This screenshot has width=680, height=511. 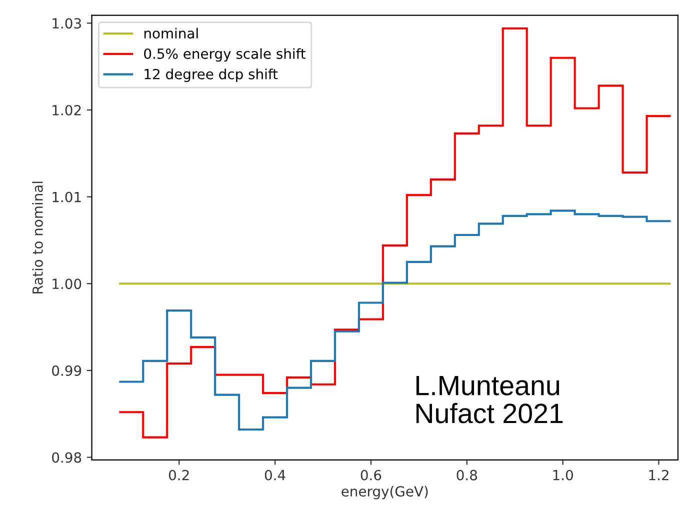 What do you see at coordinates (371, 475) in the screenshot?
I see `x-tick-label: 0.6` at bounding box center [371, 475].